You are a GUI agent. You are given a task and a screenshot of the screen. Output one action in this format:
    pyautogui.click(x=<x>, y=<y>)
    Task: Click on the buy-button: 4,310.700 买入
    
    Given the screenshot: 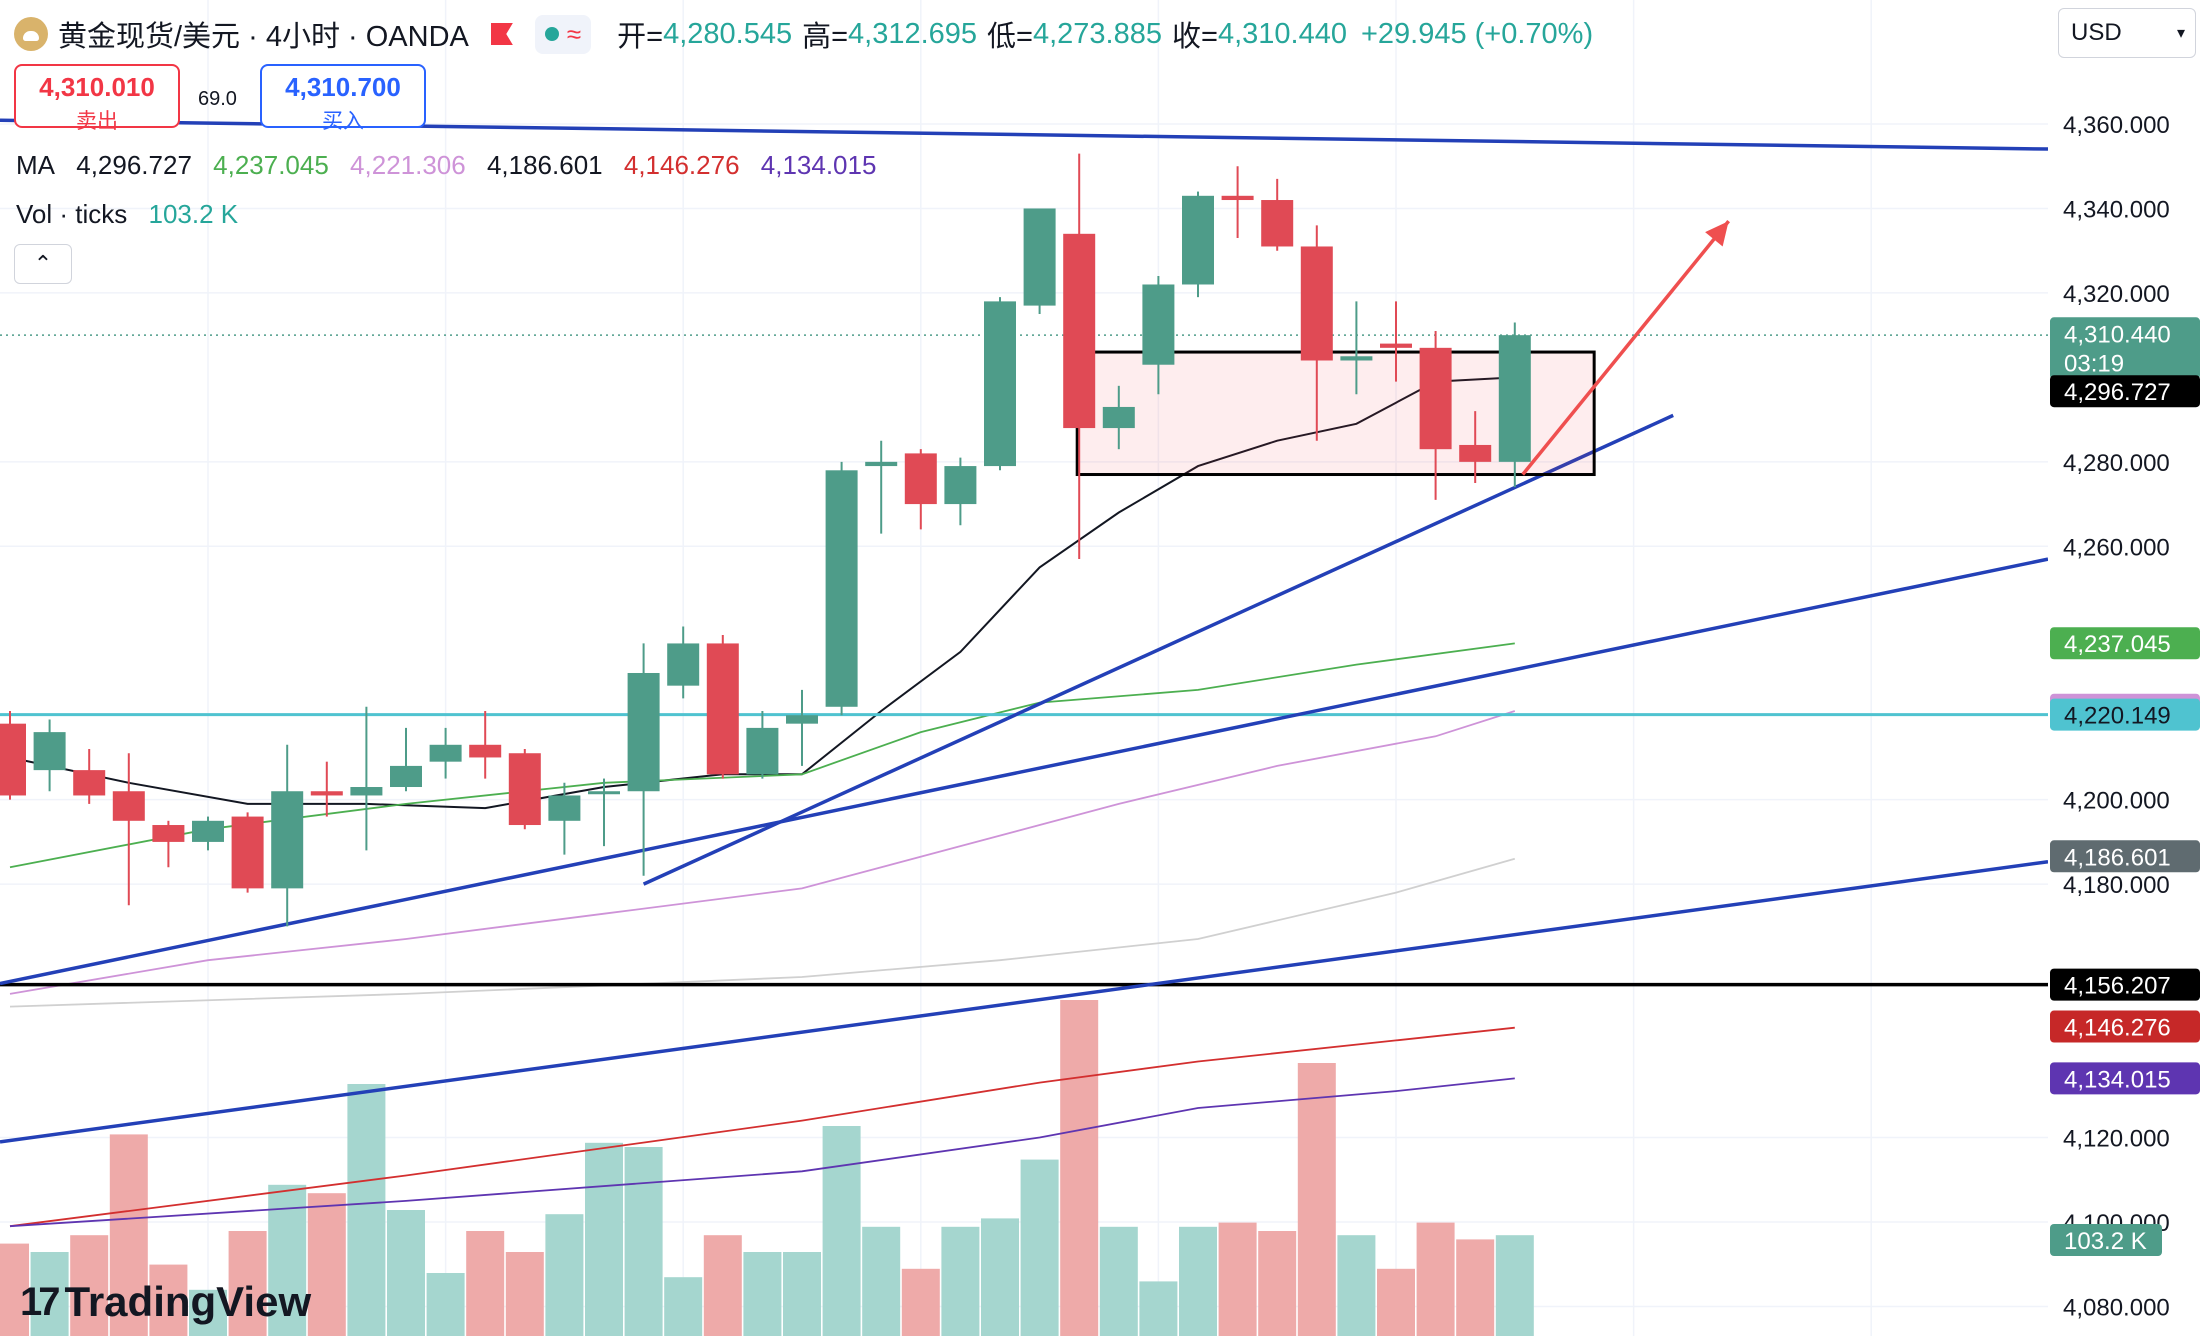 What is the action you would take?
    pyautogui.click(x=343, y=98)
    